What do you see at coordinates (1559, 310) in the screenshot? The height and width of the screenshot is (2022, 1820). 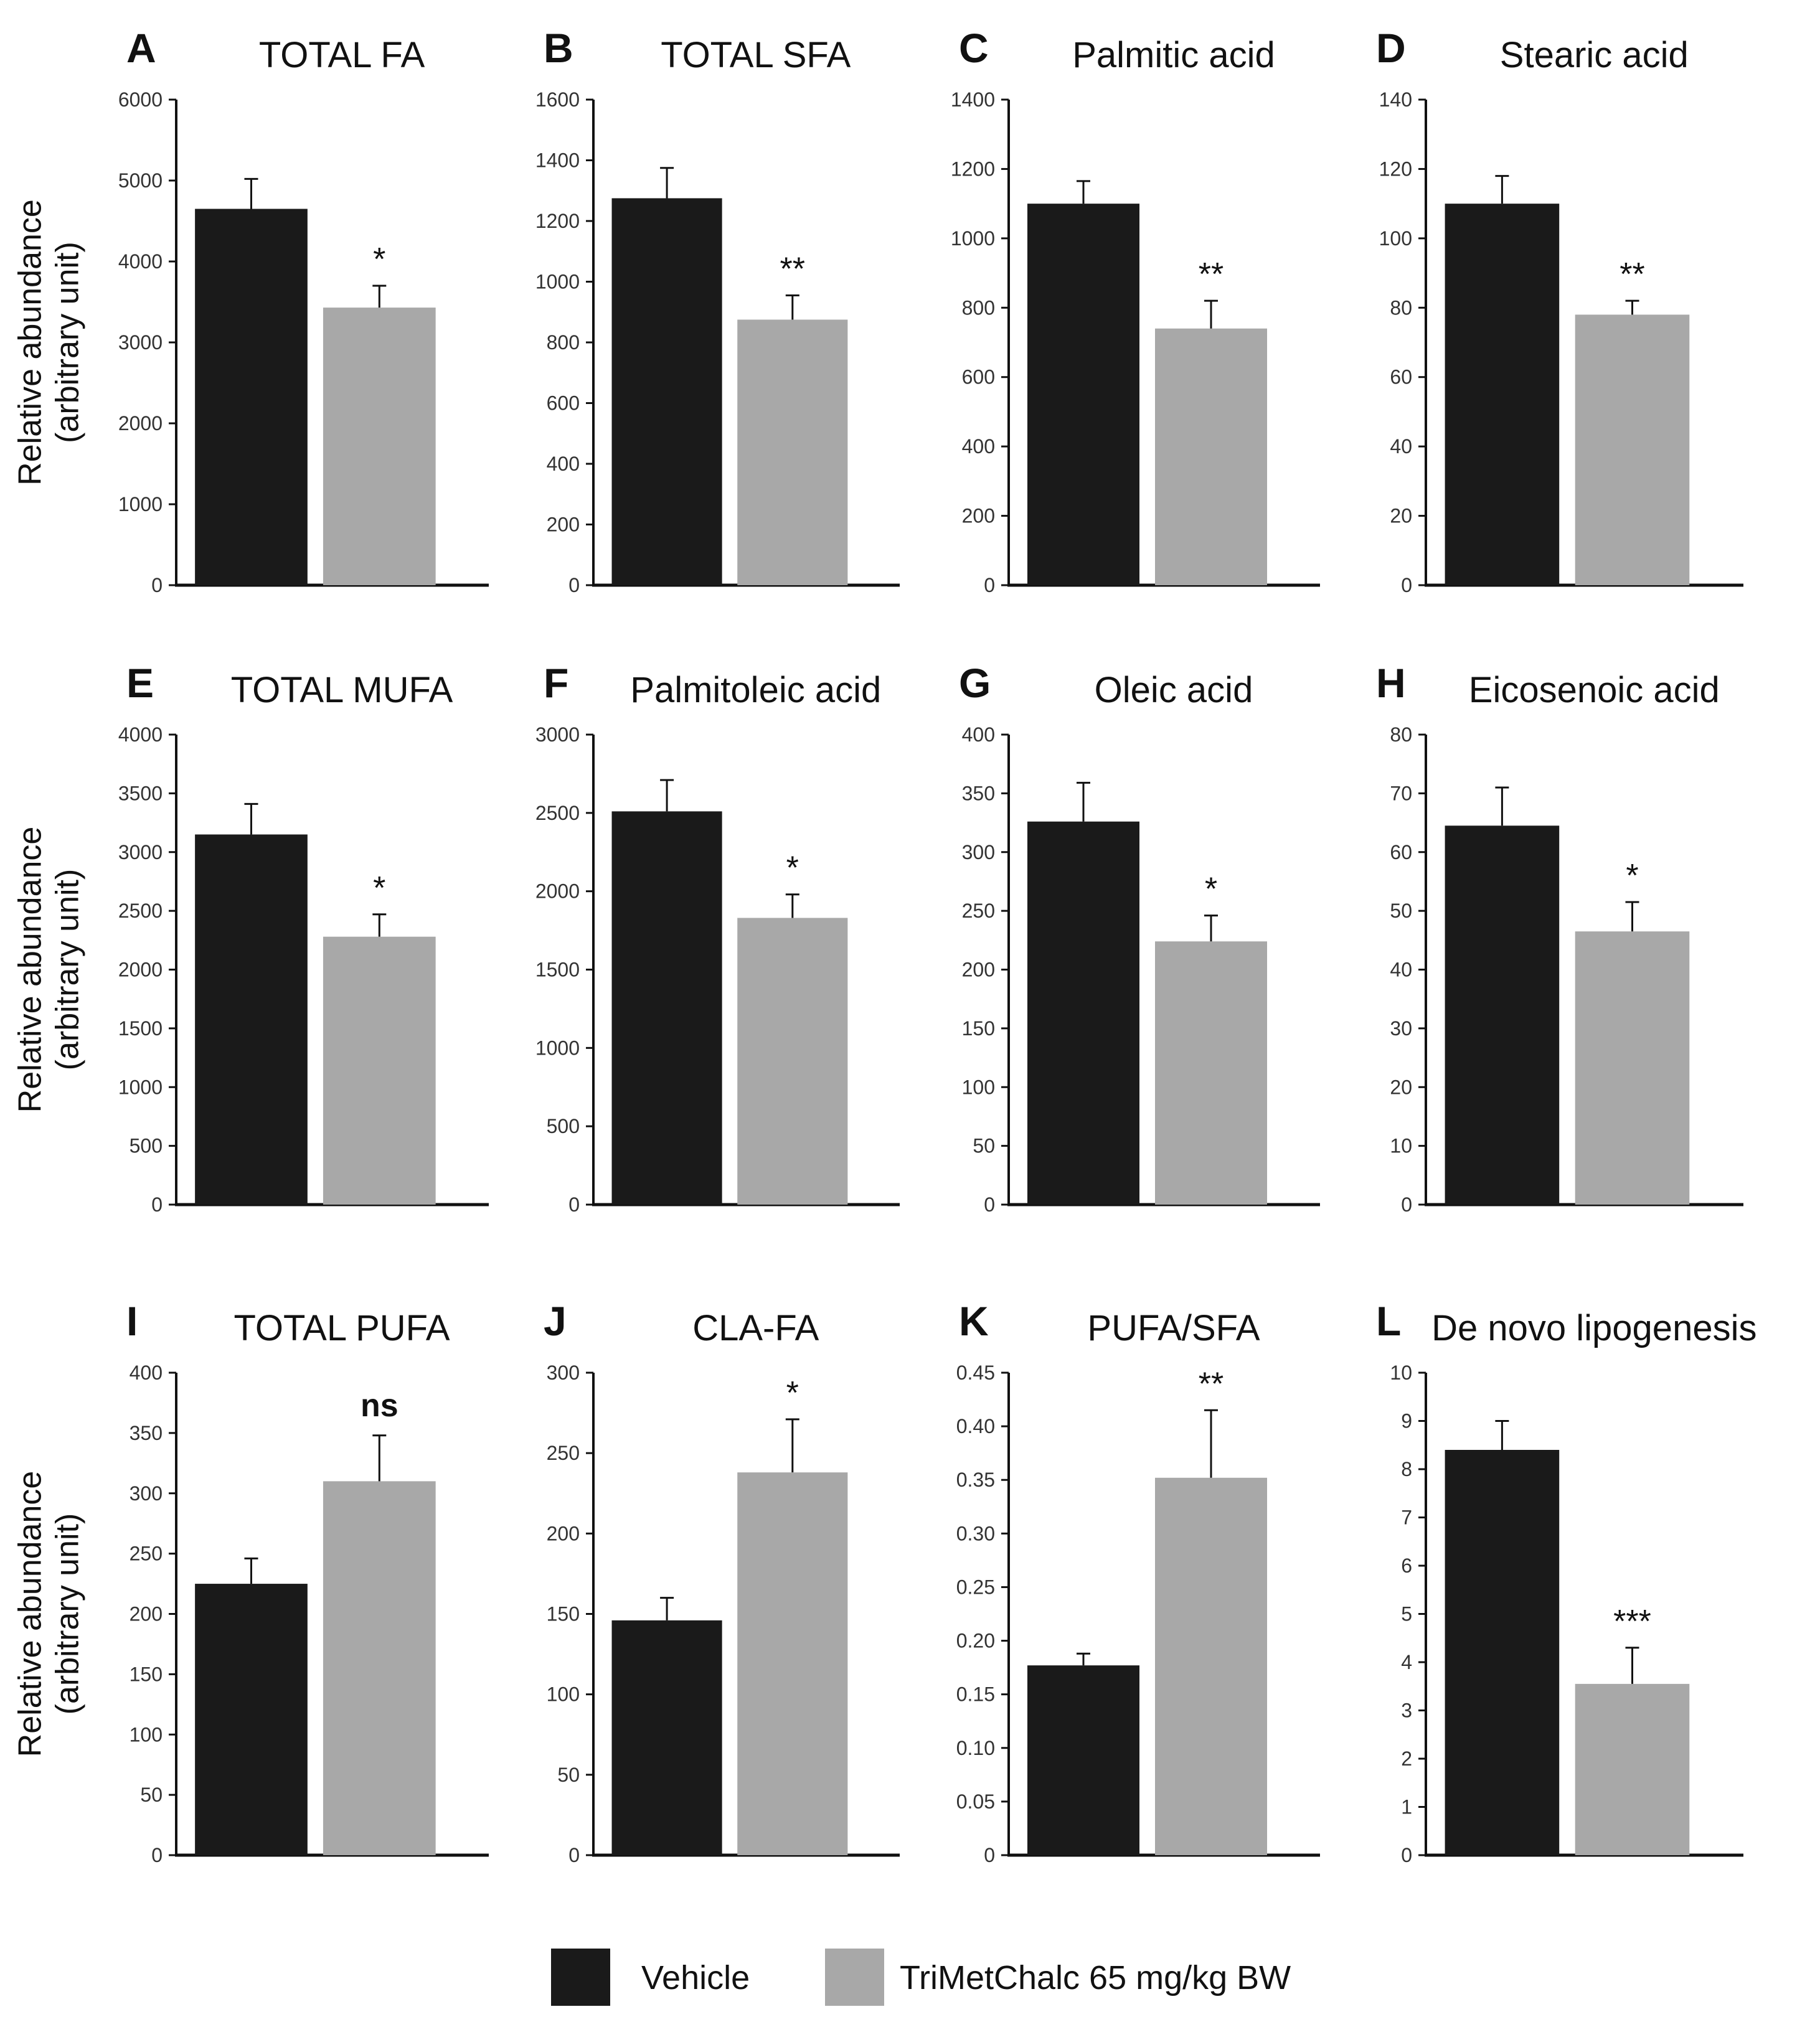 I see `panel-d: D Stearic acid 0 20 40 60 80 100 120 140 **` at bounding box center [1559, 310].